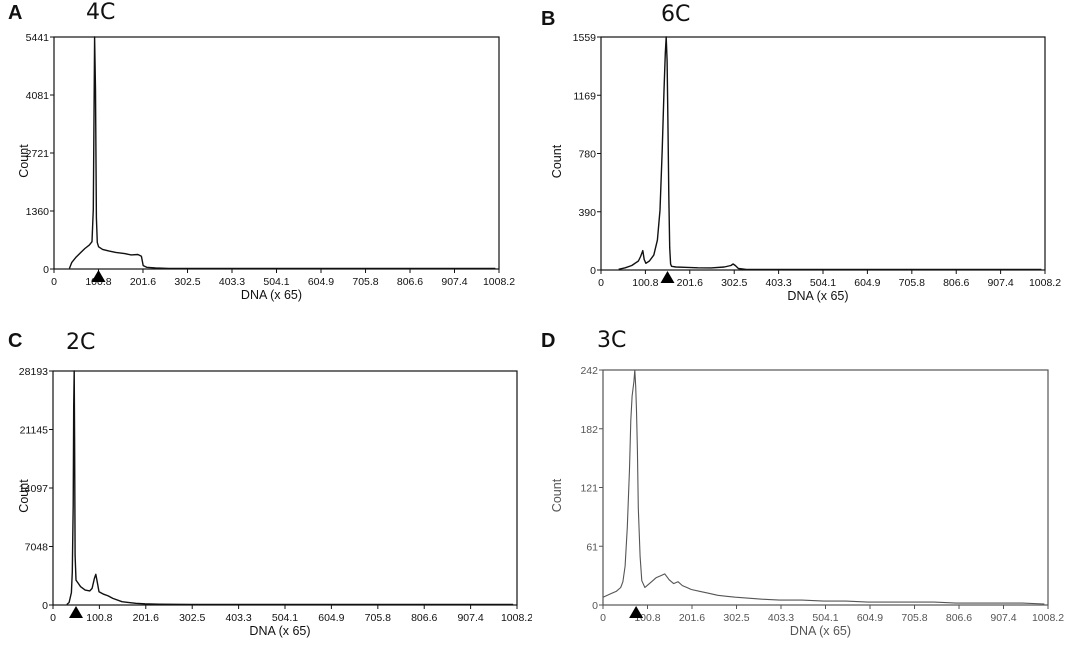 This screenshot has height=645, width=1065. I want to click on y-tick-label: 14097, so click(33, 489).